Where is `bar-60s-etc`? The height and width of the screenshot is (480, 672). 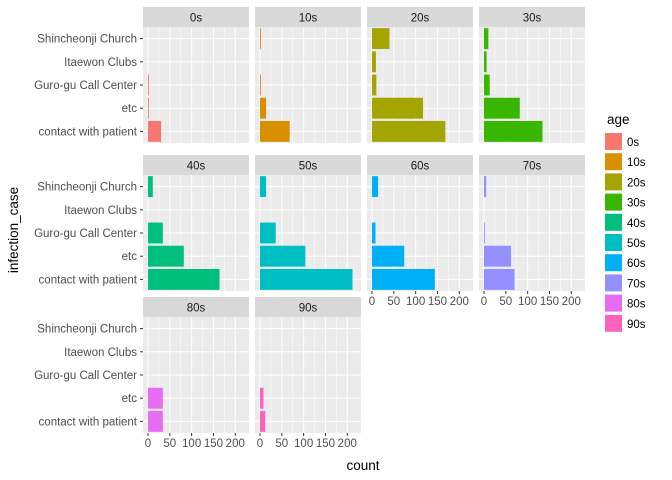 bar-60s-etc is located at coordinates (388, 256).